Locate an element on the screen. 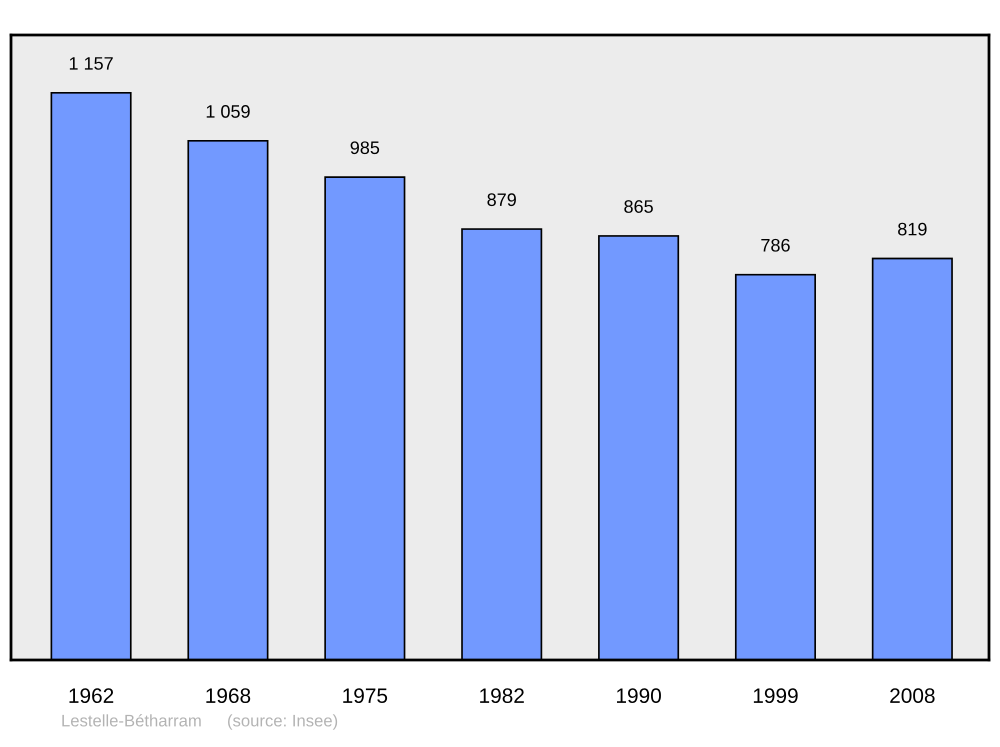 This screenshot has width=1000, height=747. data-label: 879 is located at coordinates (501, 199).